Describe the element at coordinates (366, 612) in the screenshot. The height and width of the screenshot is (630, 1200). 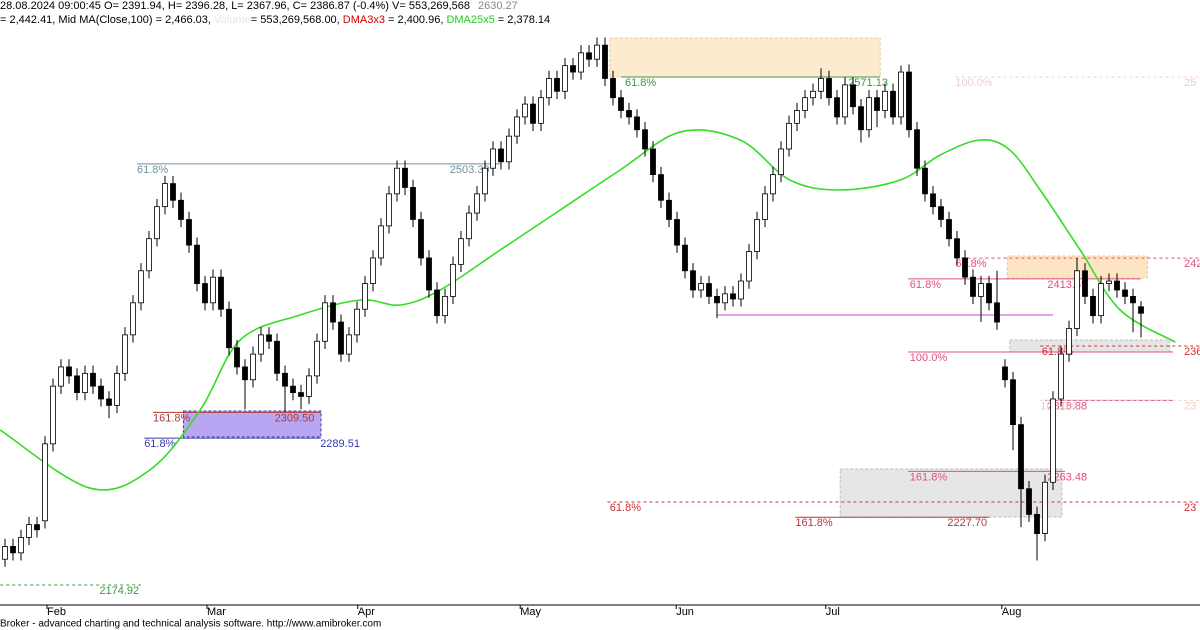
I see `x-tick-label: Apr` at that location.